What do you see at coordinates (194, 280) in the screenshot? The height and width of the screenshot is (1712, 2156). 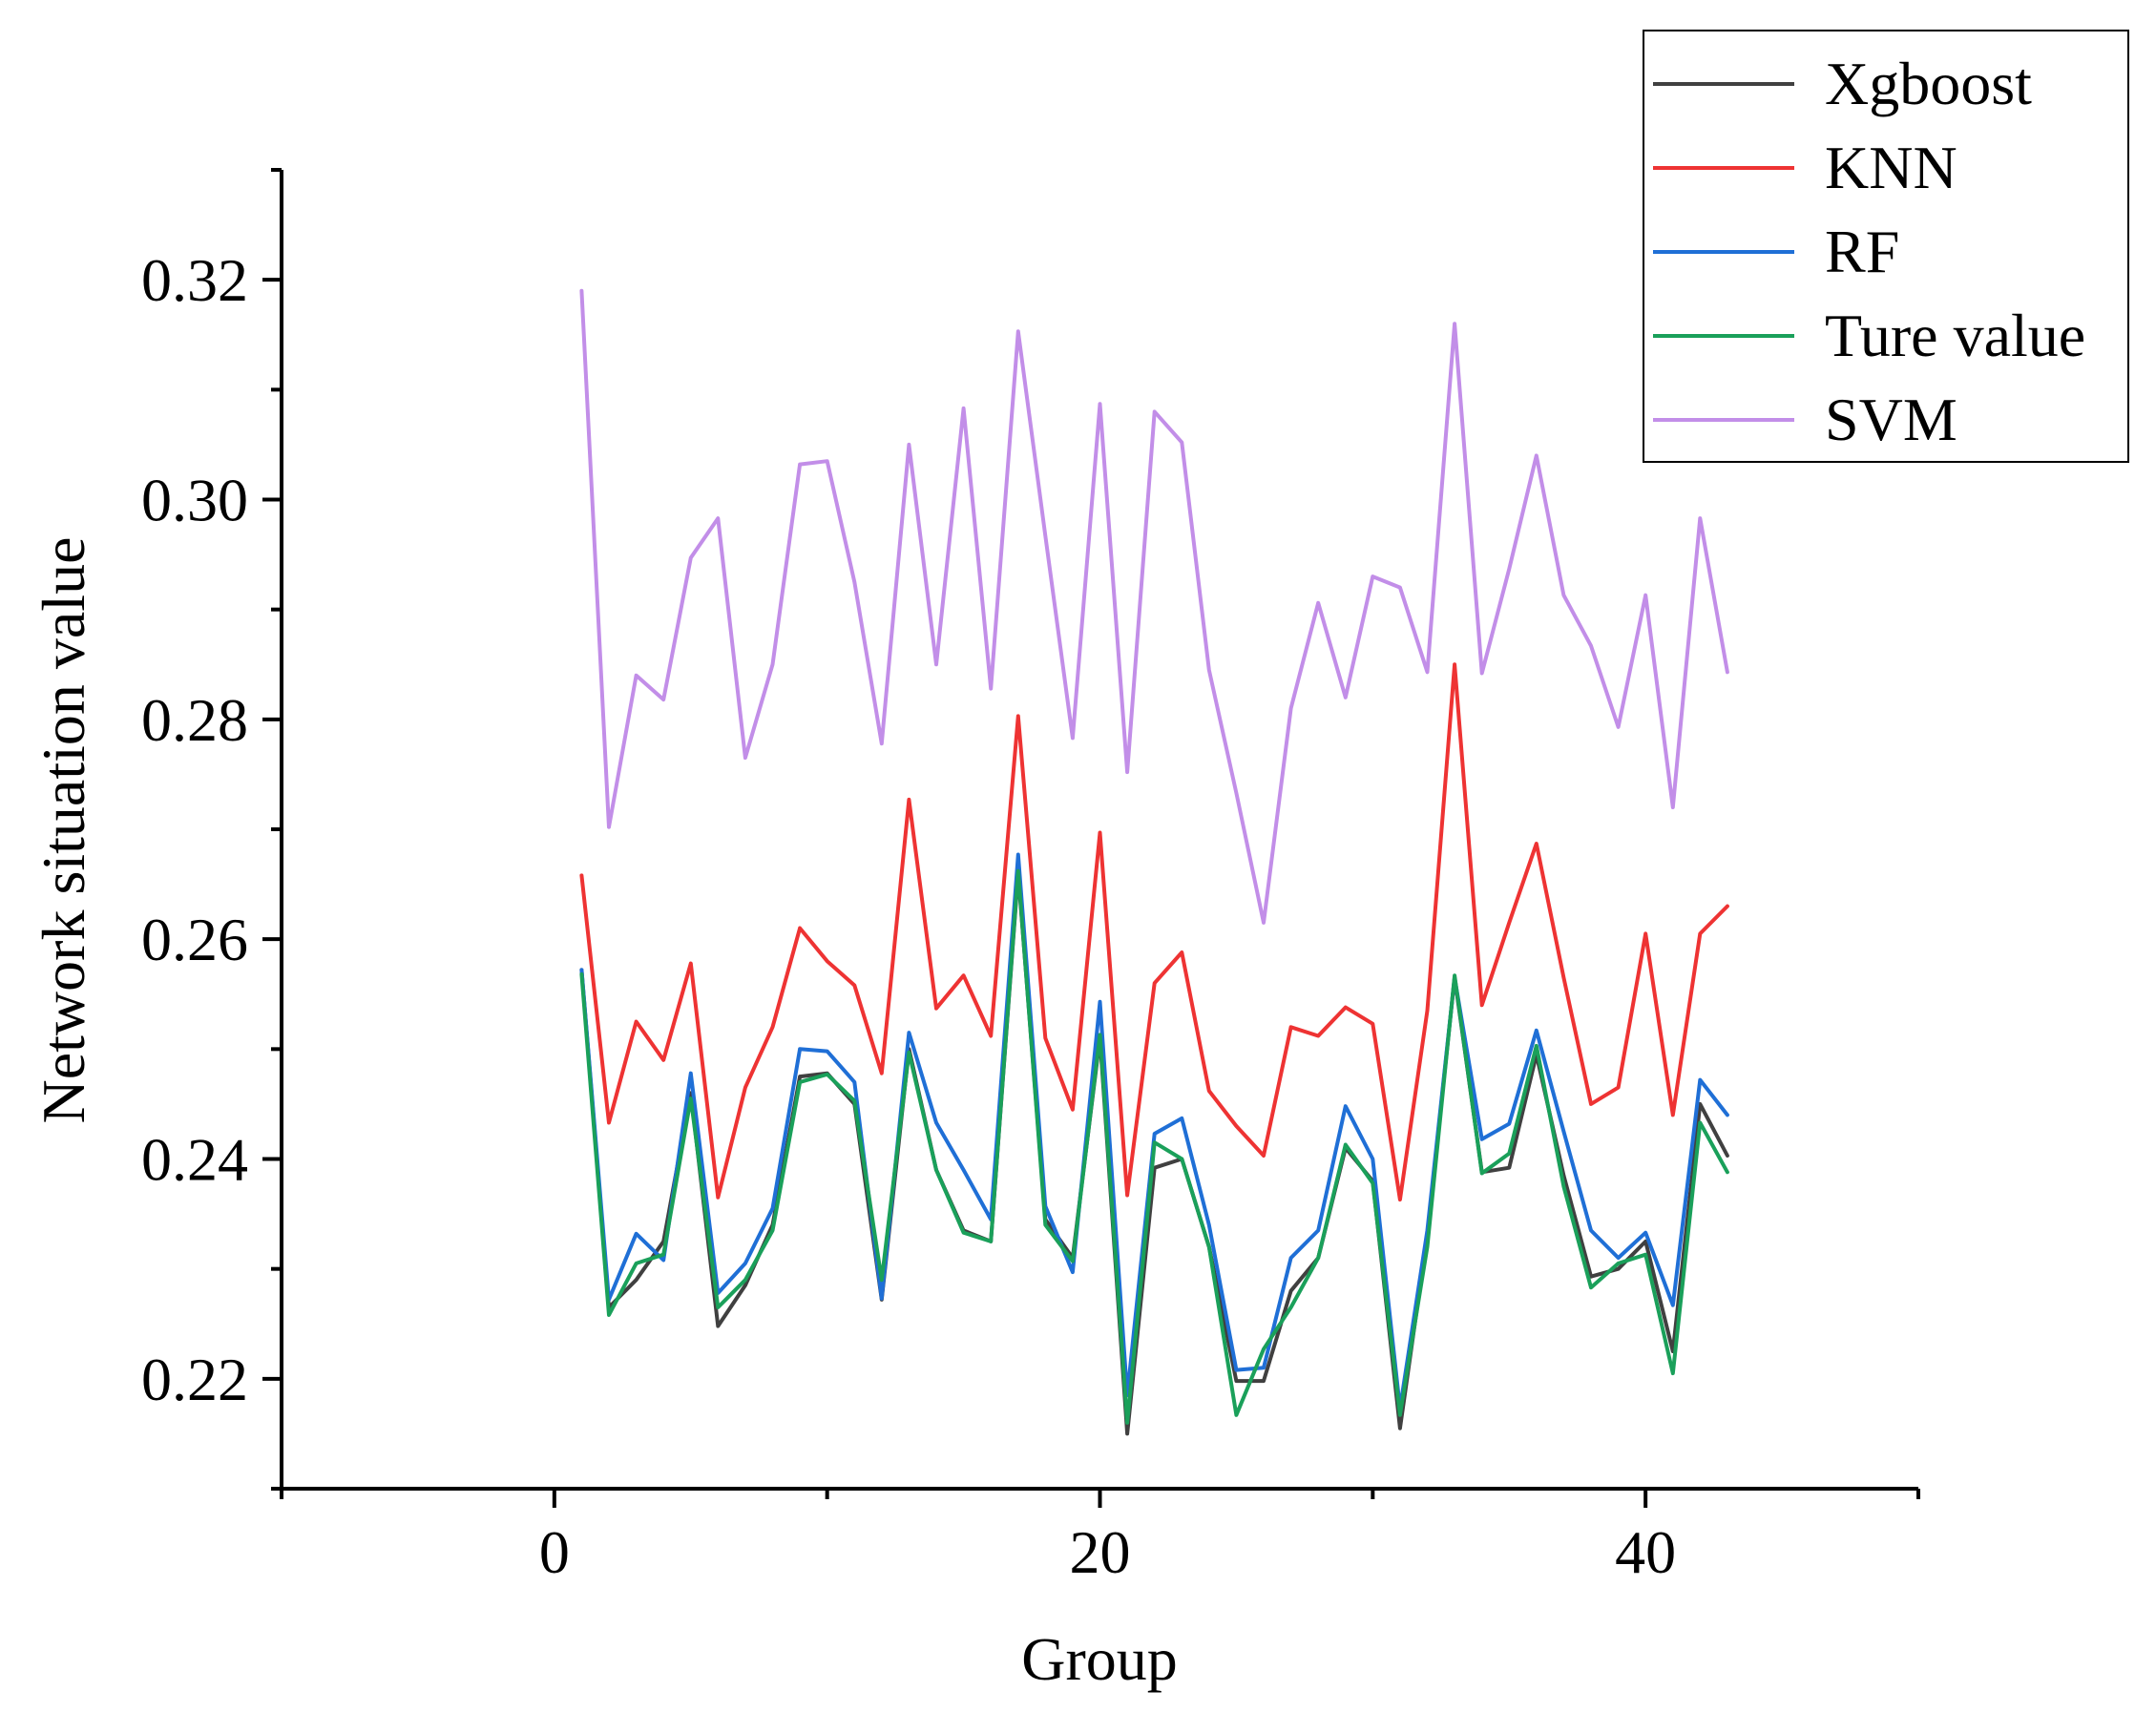 I see `y-tick-label: 0.32` at bounding box center [194, 280].